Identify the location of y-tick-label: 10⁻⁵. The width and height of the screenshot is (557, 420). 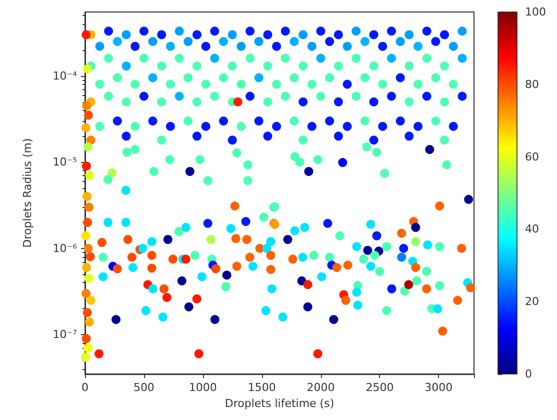
(64, 162).